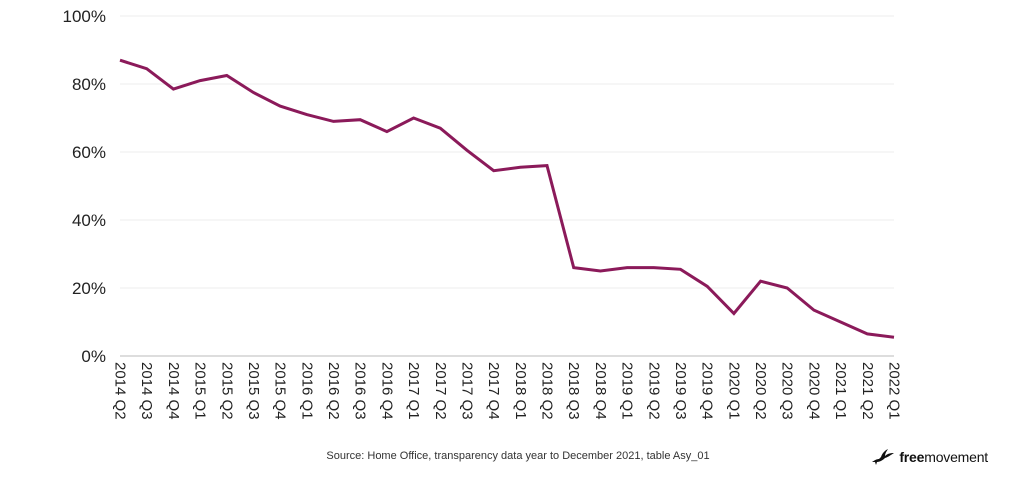  What do you see at coordinates (89, 288) in the screenshot?
I see `y-tick-label: 20%` at bounding box center [89, 288].